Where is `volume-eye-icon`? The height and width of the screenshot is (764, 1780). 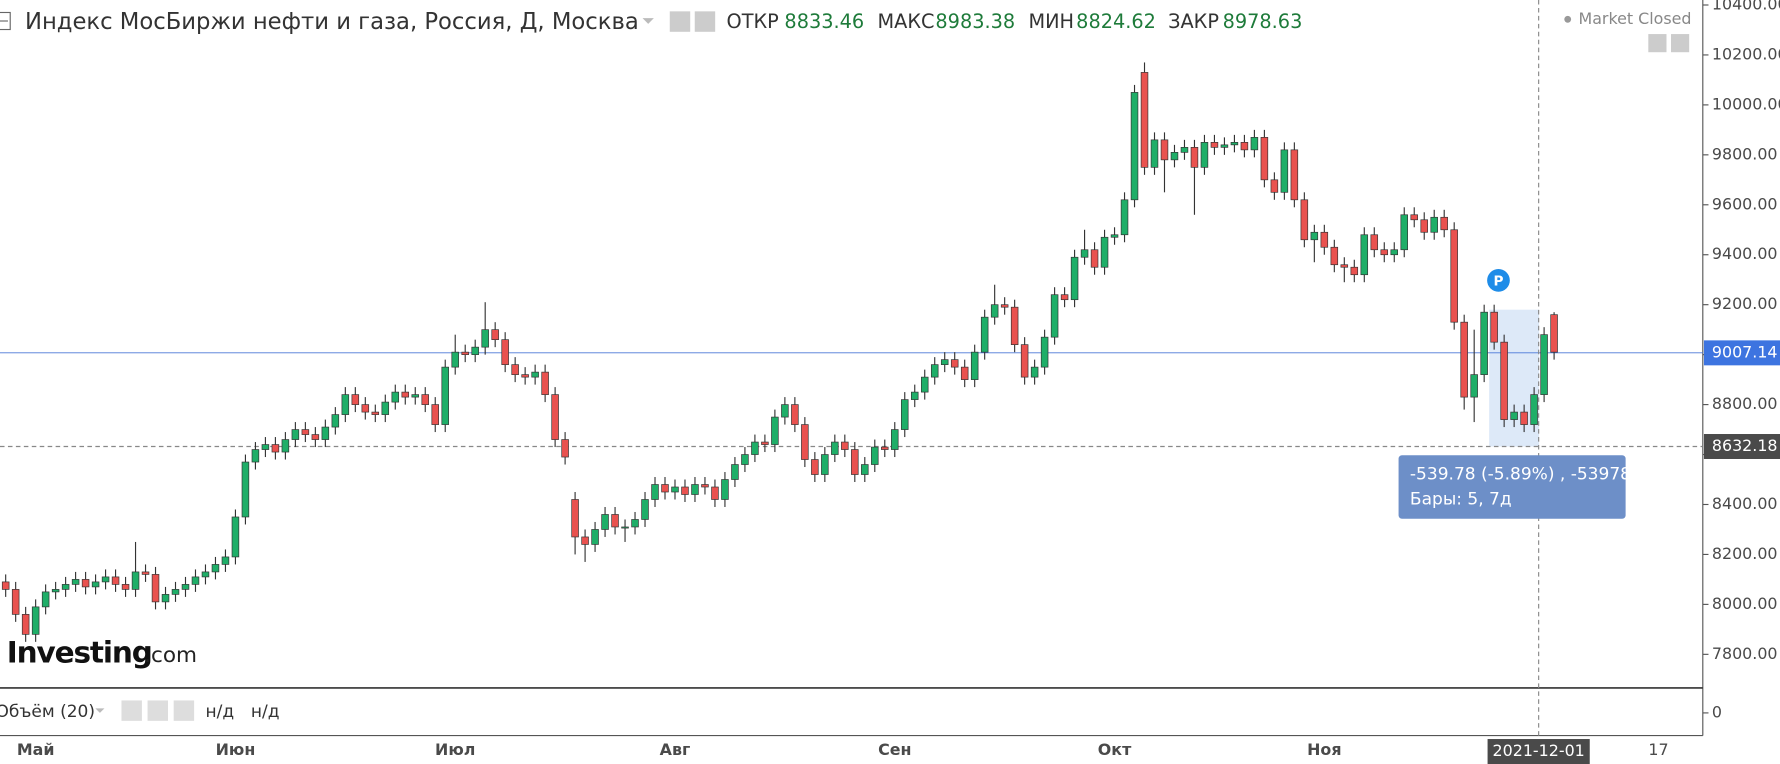
volume-eye-icon is located at coordinates (131, 710).